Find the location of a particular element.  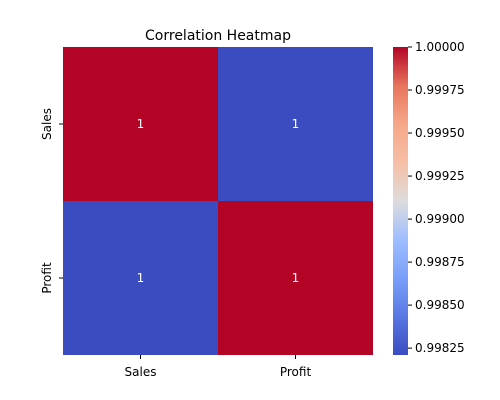

heatmap-cell-profit-sales is located at coordinates (140, 278).